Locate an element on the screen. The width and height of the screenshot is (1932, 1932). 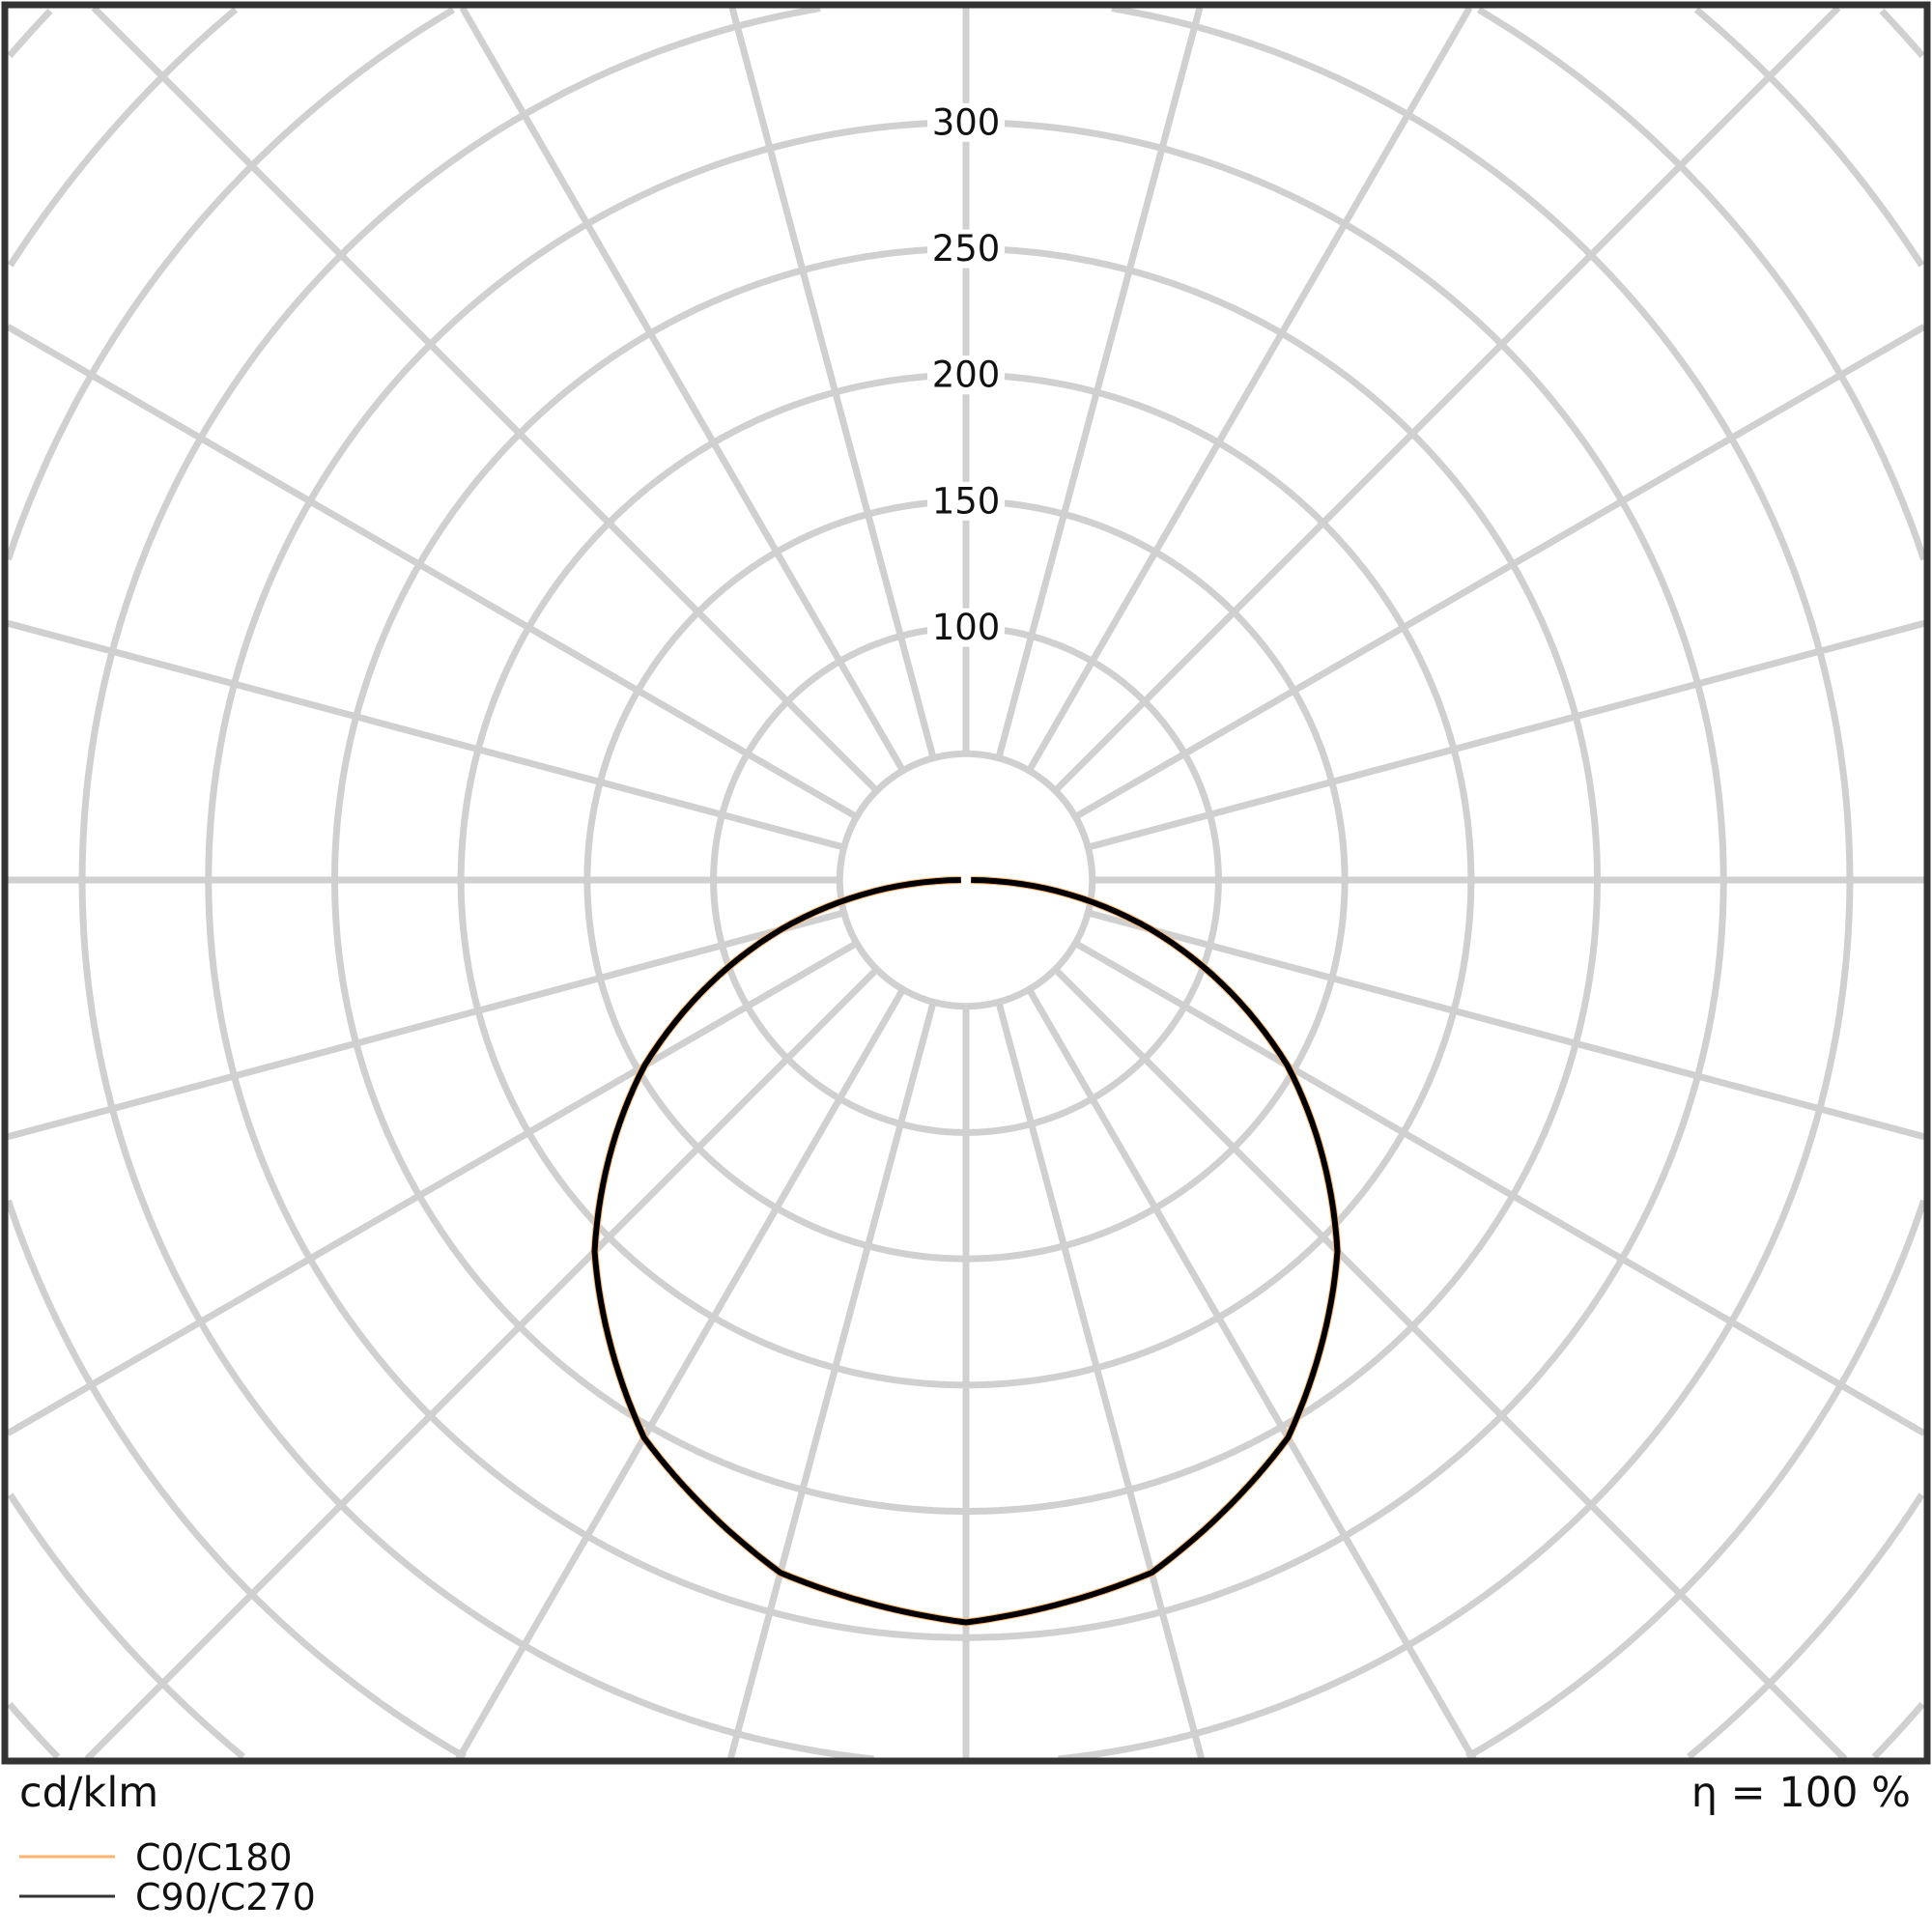
unit-label: cd/klm is located at coordinates (88, 1793).